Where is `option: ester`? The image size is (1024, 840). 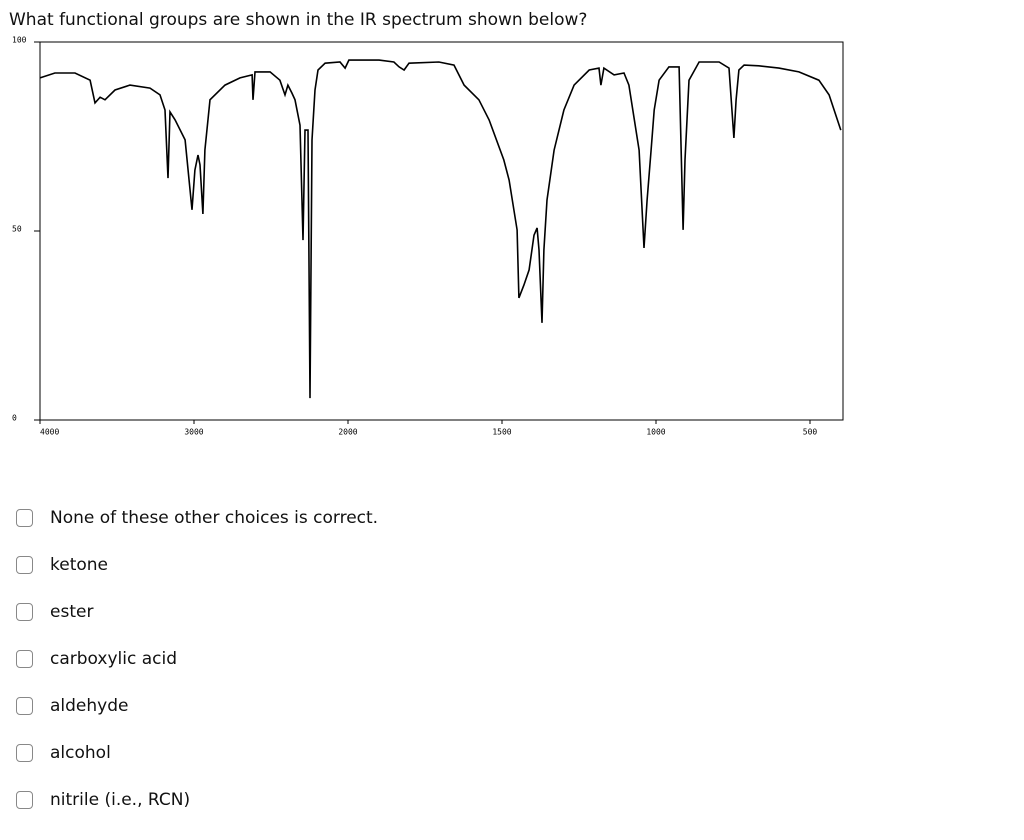
option: ester is located at coordinates (54, 612).